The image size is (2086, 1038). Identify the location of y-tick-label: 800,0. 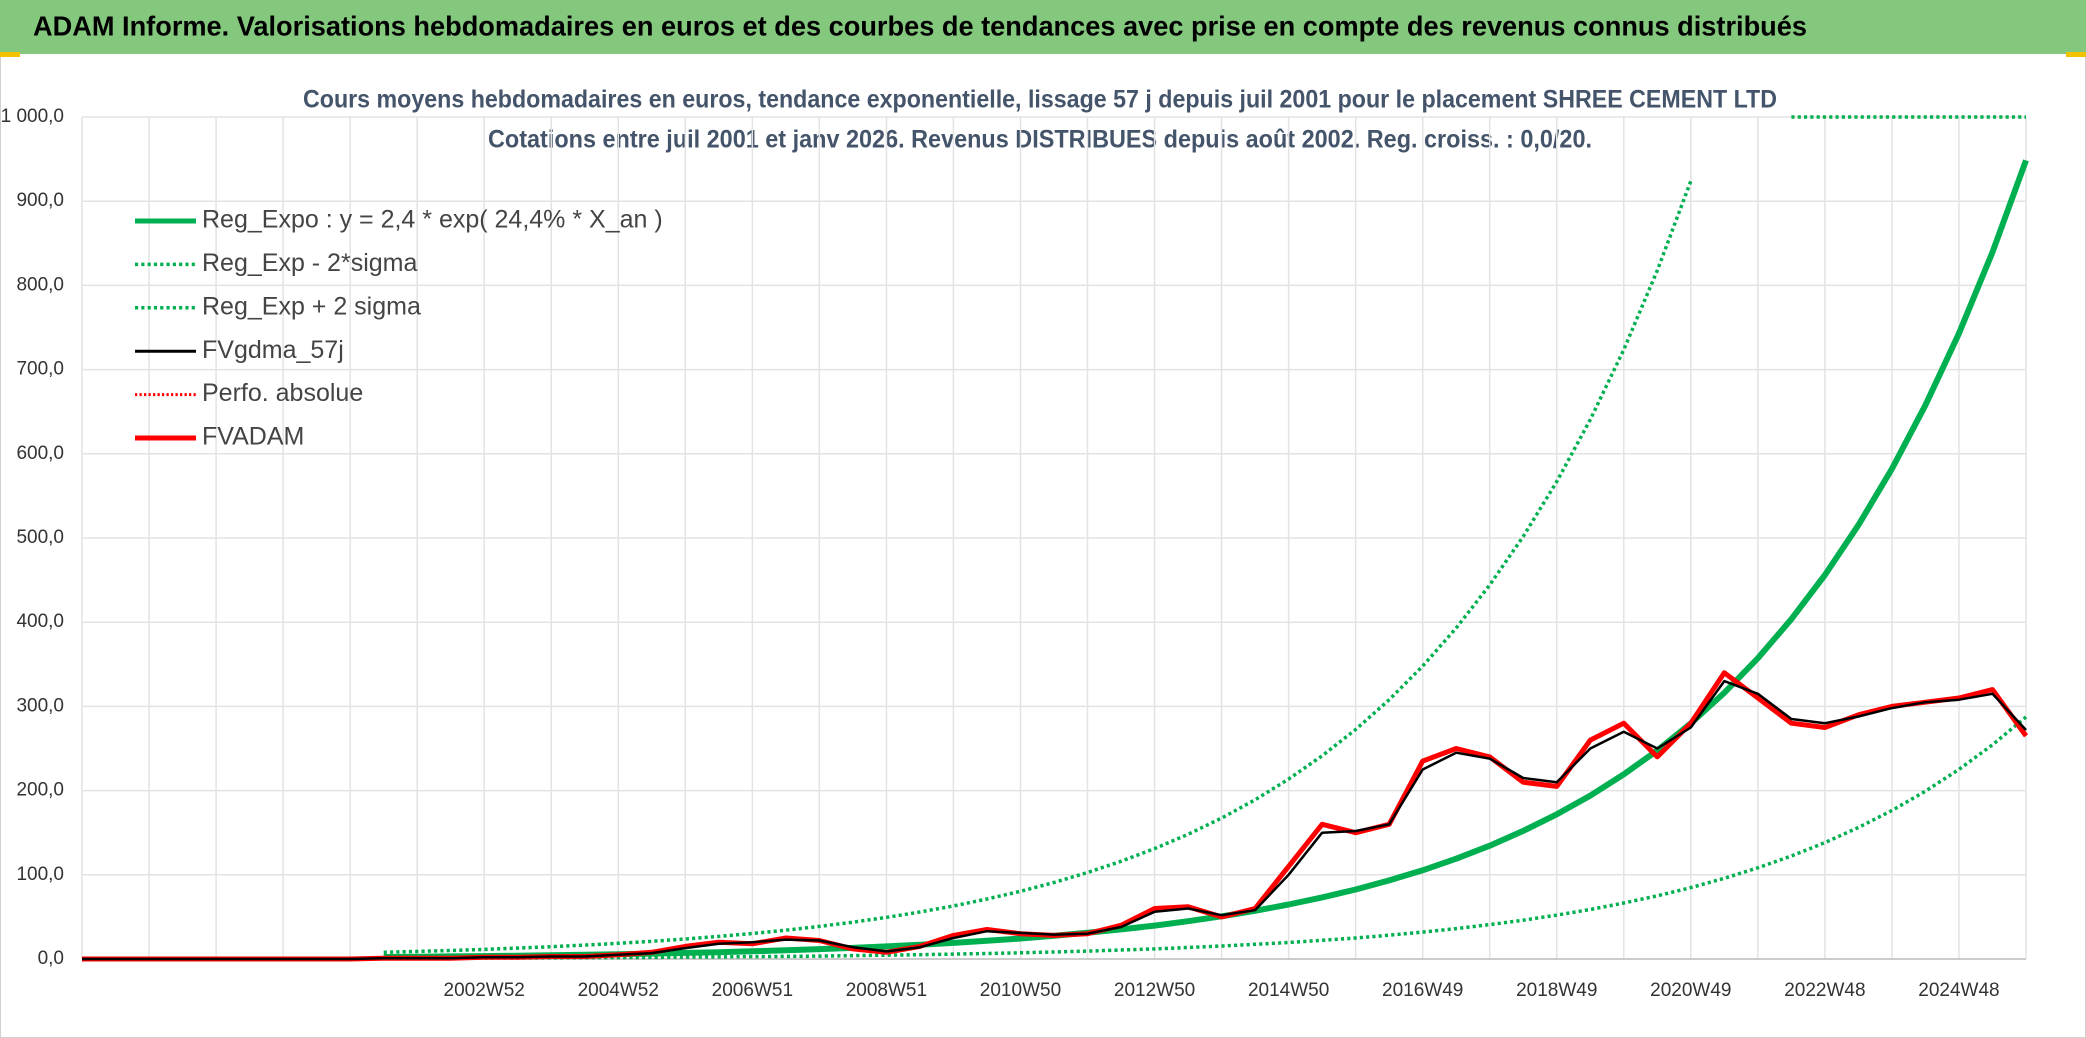
(40, 284).